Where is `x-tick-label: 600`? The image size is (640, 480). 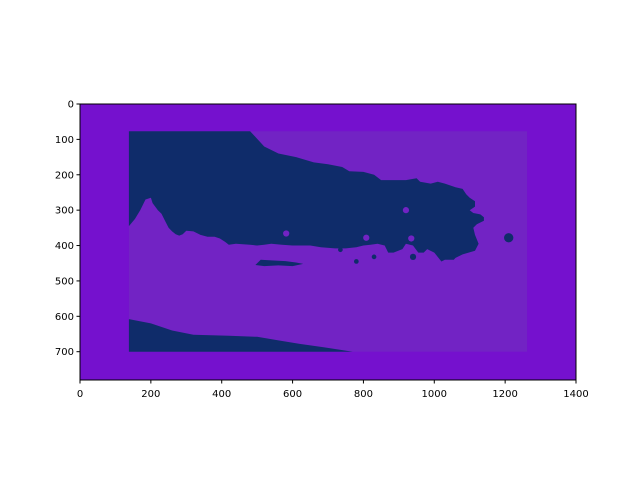
x-tick-label: 600 is located at coordinates (292, 394).